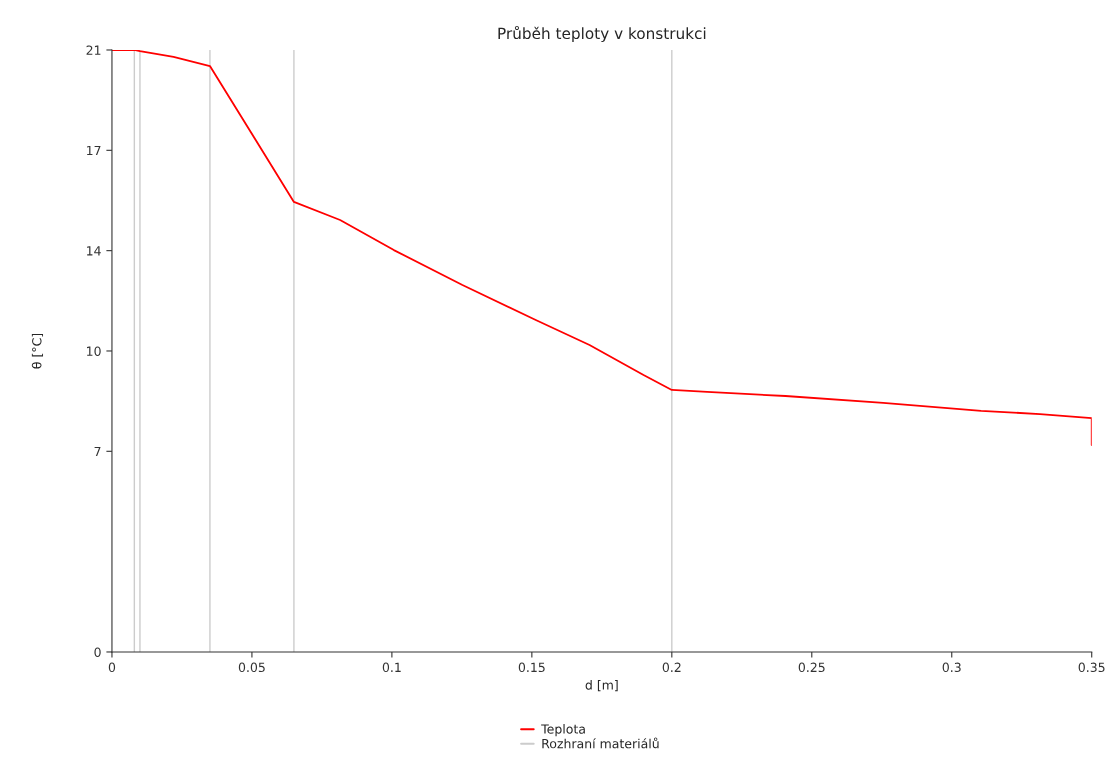 The height and width of the screenshot is (762, 1114). What do you see at coordinates (391, 667) in the screenshot?
I see `x-tick-label: 0.1` at bounding box center [391, 667].